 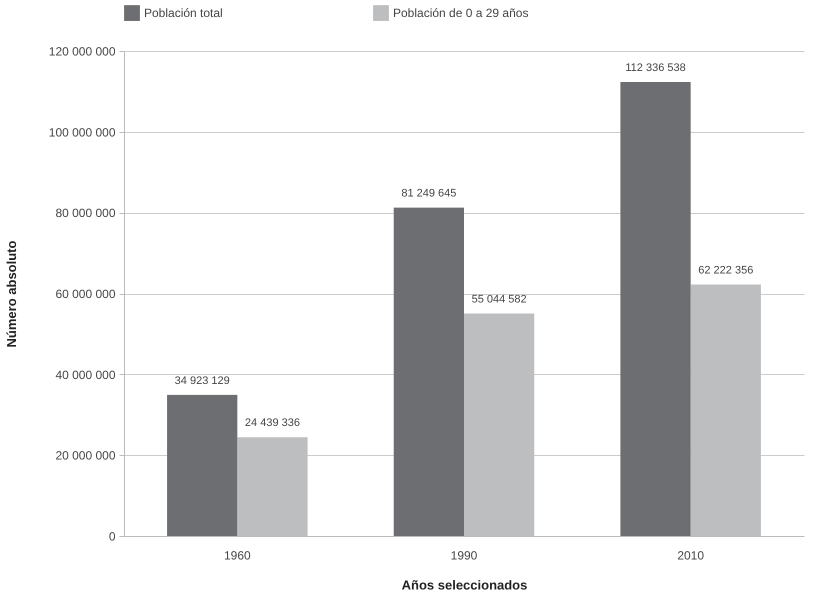 What do you see at coordinates (11, 294) in the screenshot?
I see `y-axis-title: Número absoluto` at bounding box center [11, 294].